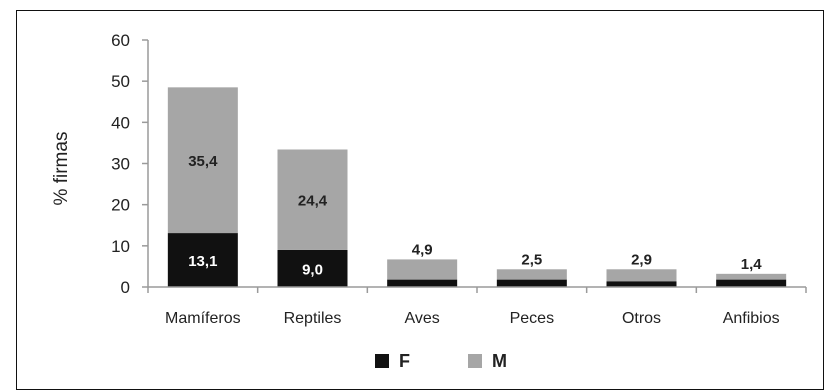 The image size is (831, 390). I want to click on y-axis-title: % firmas, so click(61, 169).